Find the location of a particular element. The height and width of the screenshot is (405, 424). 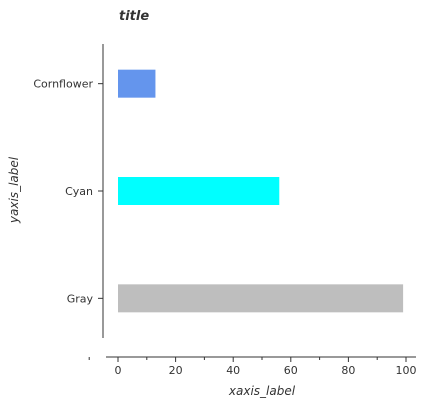

y-tick-label-cornflower: Cornflower is located at coordinates (63, 84).